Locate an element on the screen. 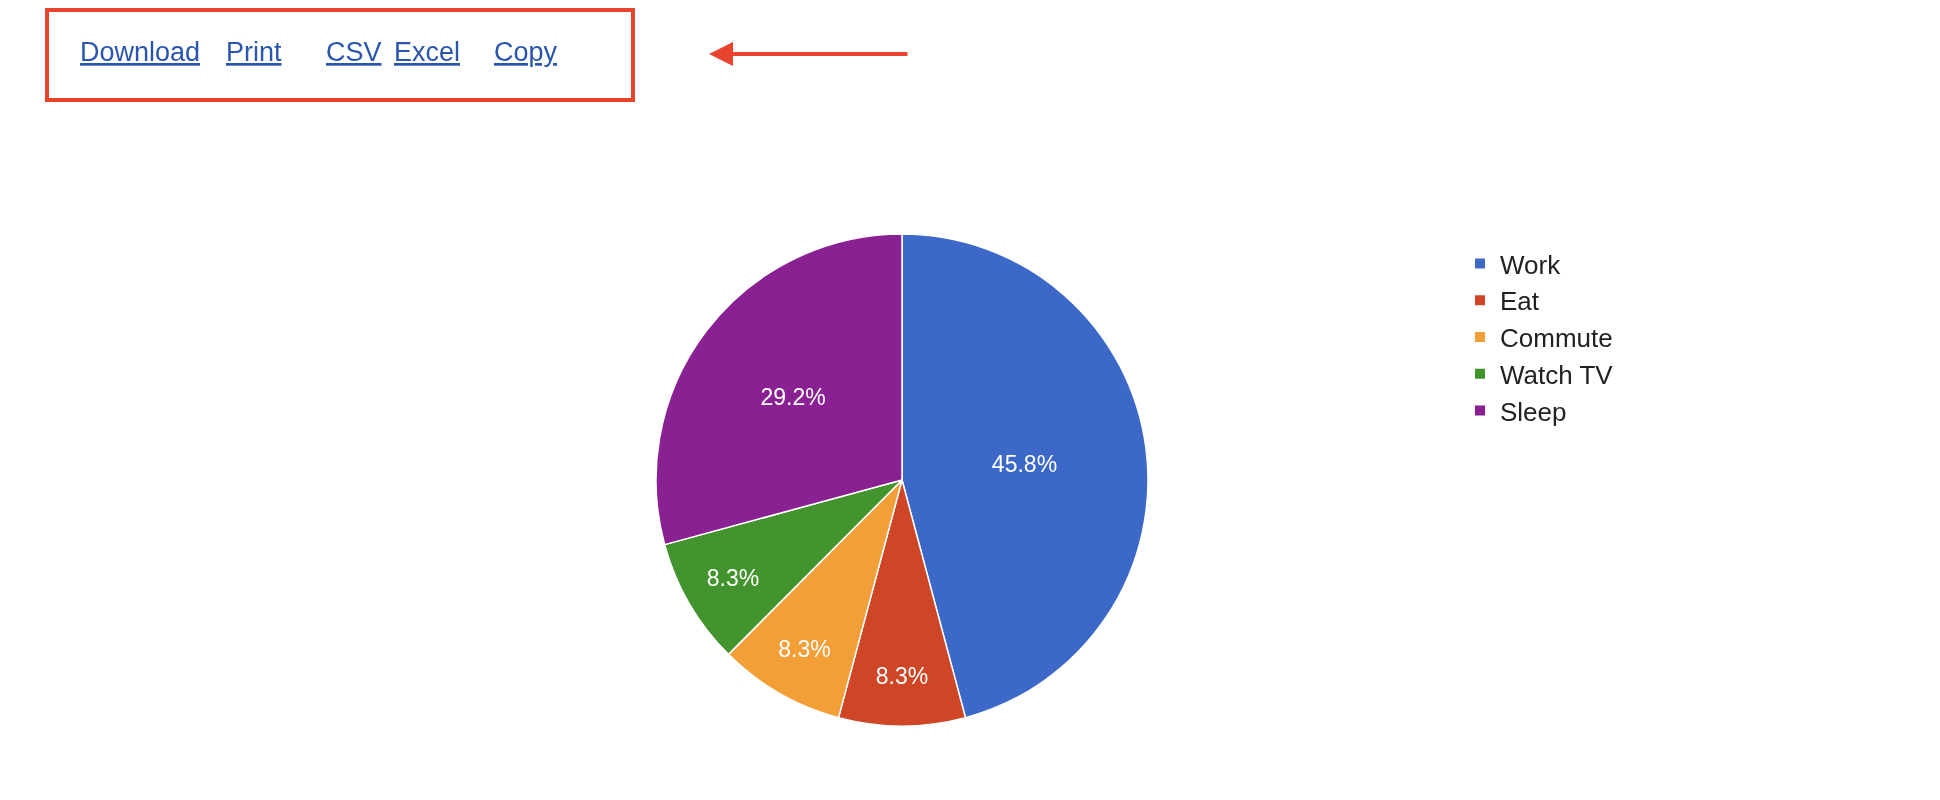 The image size is (1940, 800). legend-label: Sleep is located at coordinates (1533, 411).